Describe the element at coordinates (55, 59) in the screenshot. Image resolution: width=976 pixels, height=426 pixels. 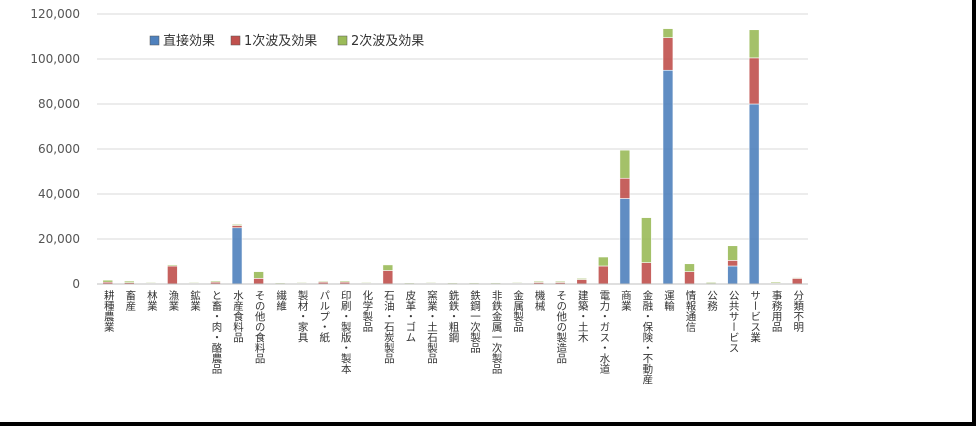
I see `y-tick-label: 100,000` at that location.